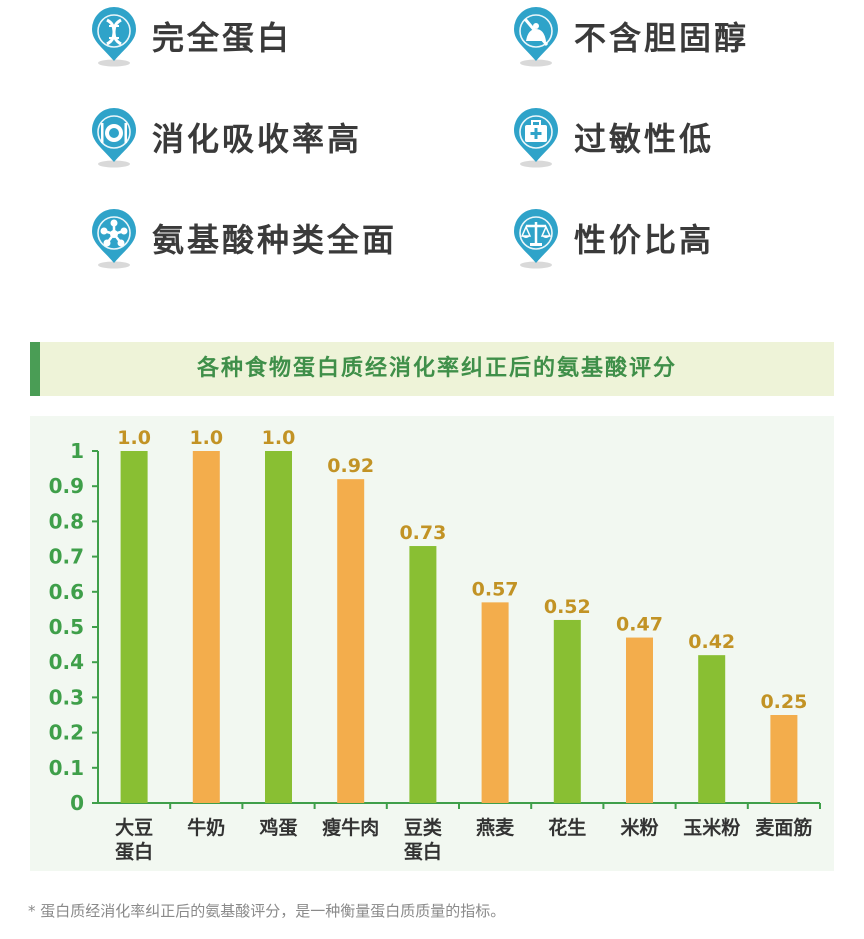 The image size is (864, 939). I want to click on y-tick-label: 0.6, so click(66, 592).